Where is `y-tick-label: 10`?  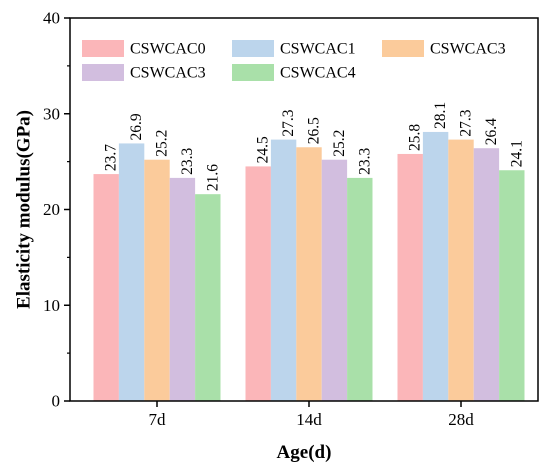 y-tick-label: 10 is located at coordinates (51, 305).